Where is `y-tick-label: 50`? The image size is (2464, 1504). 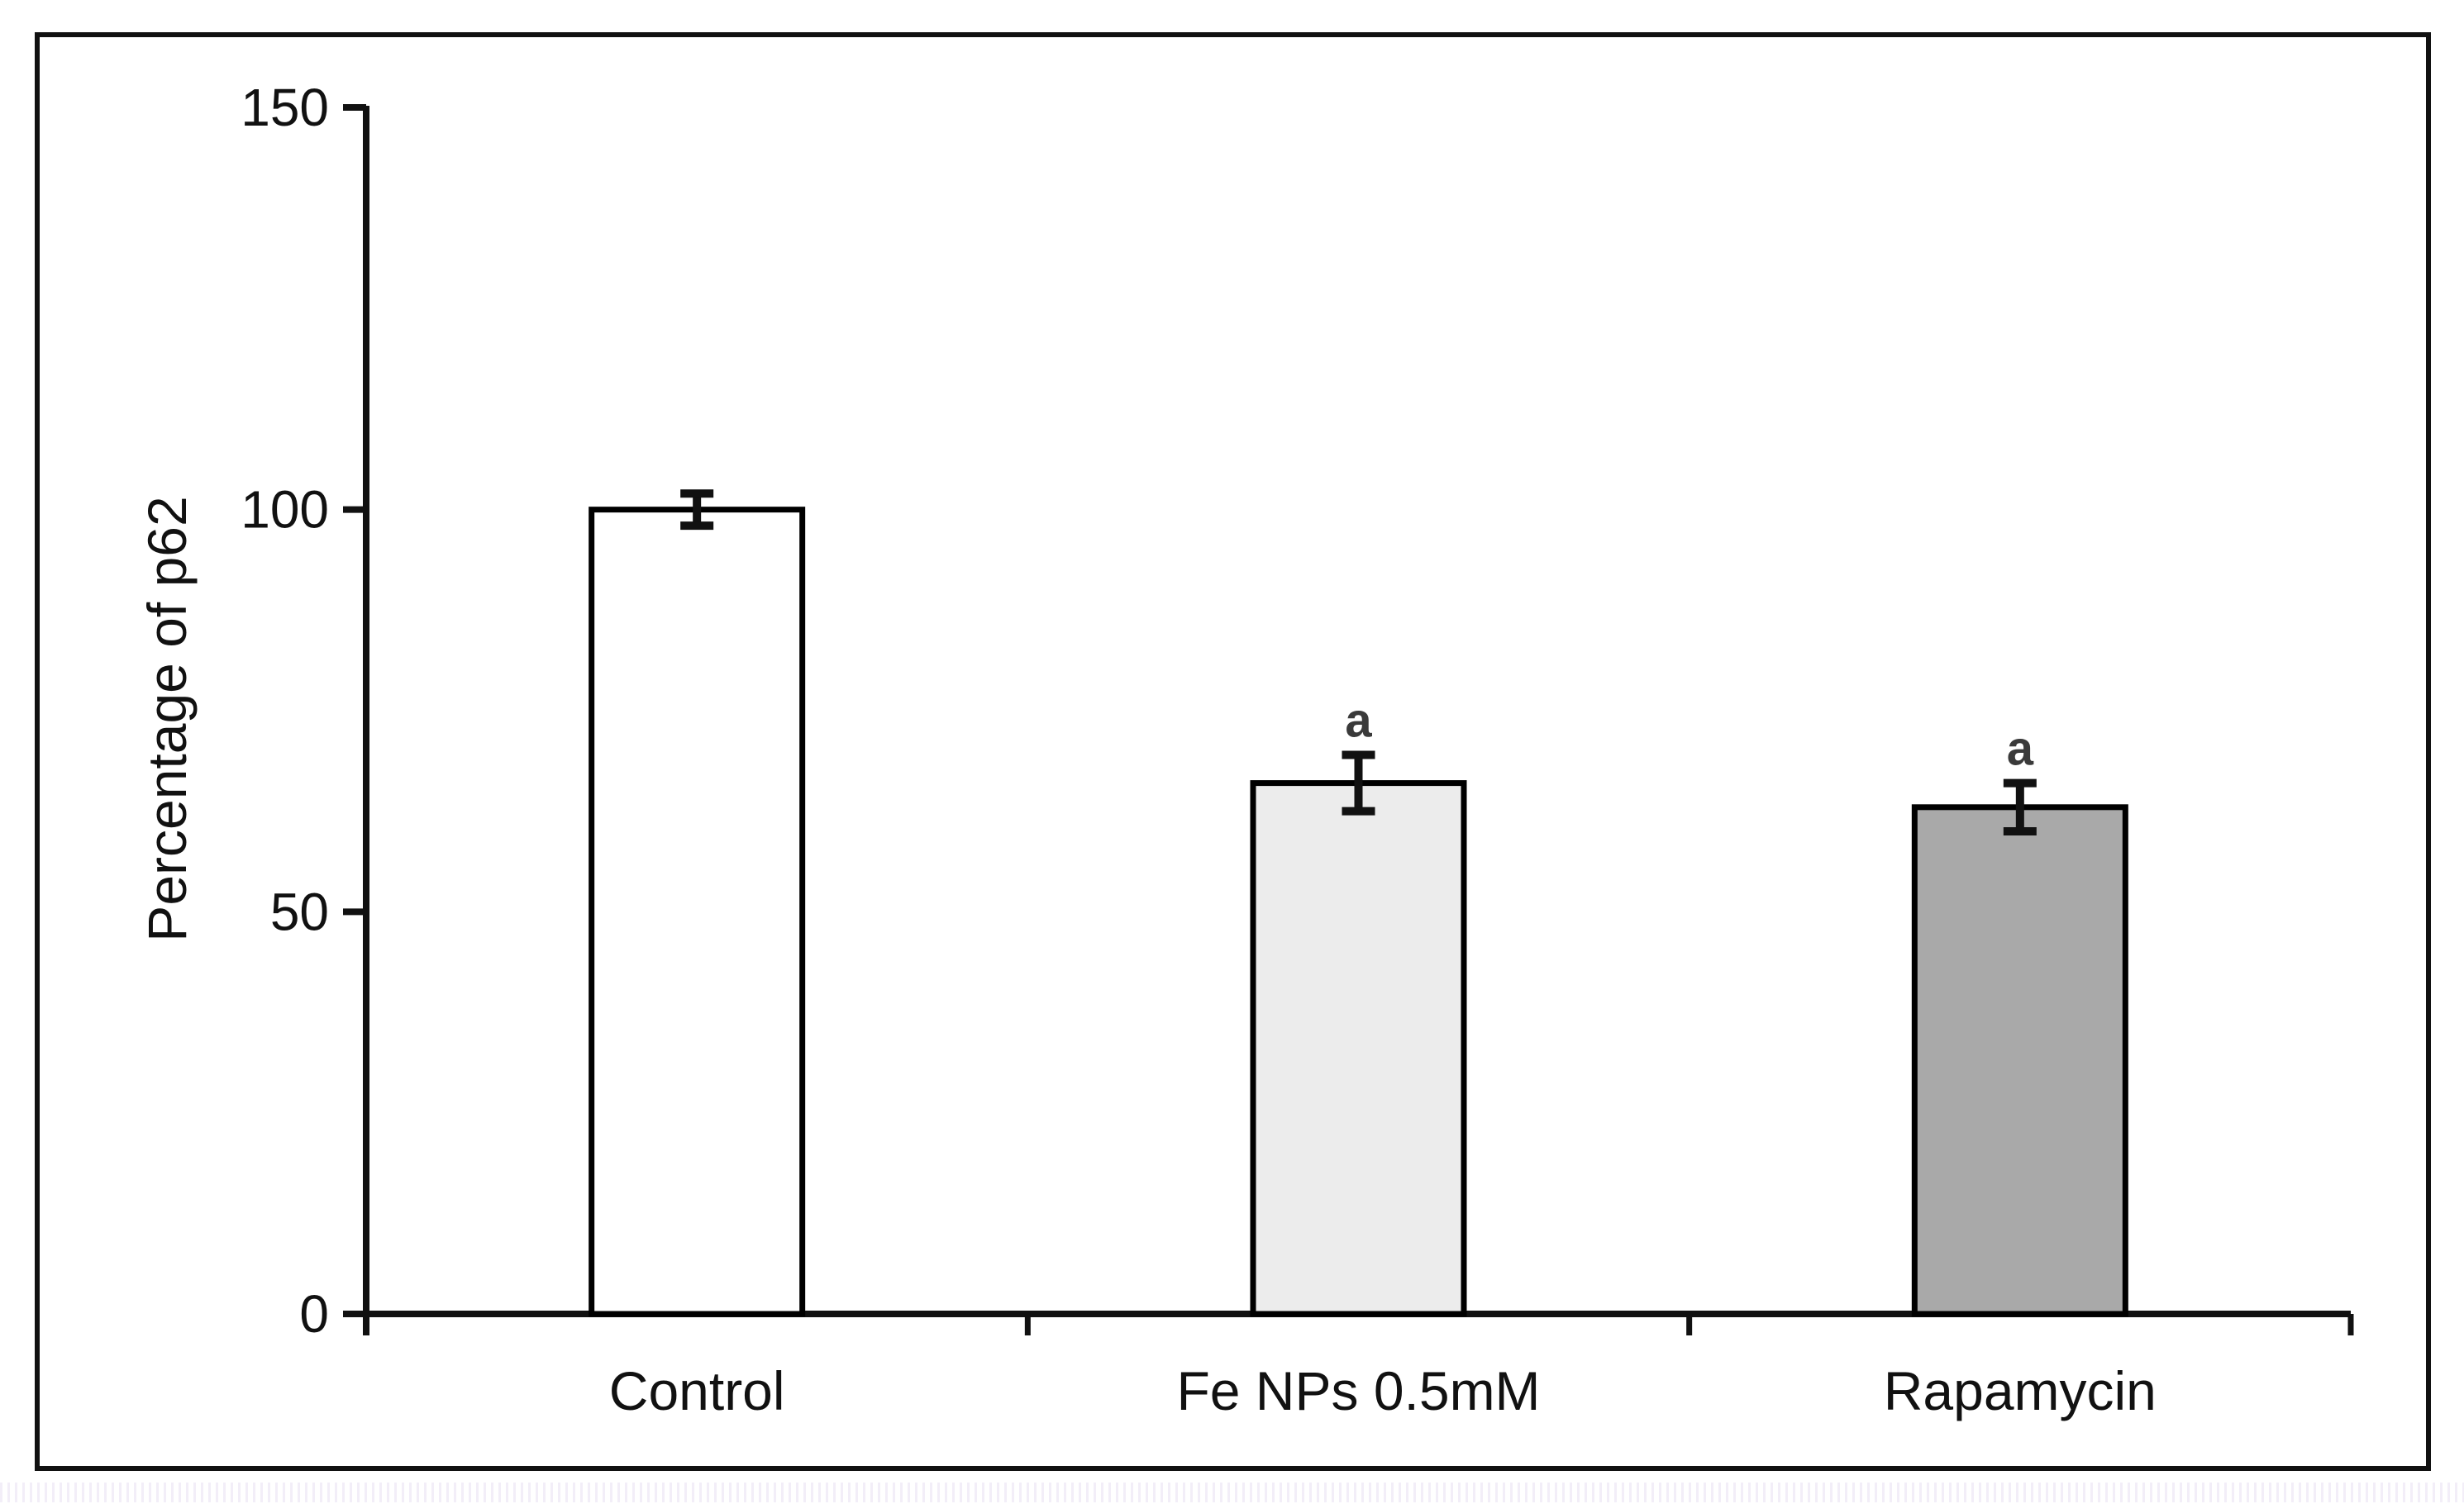
y-tick-label: 50 is located at coordinates (300, 911).